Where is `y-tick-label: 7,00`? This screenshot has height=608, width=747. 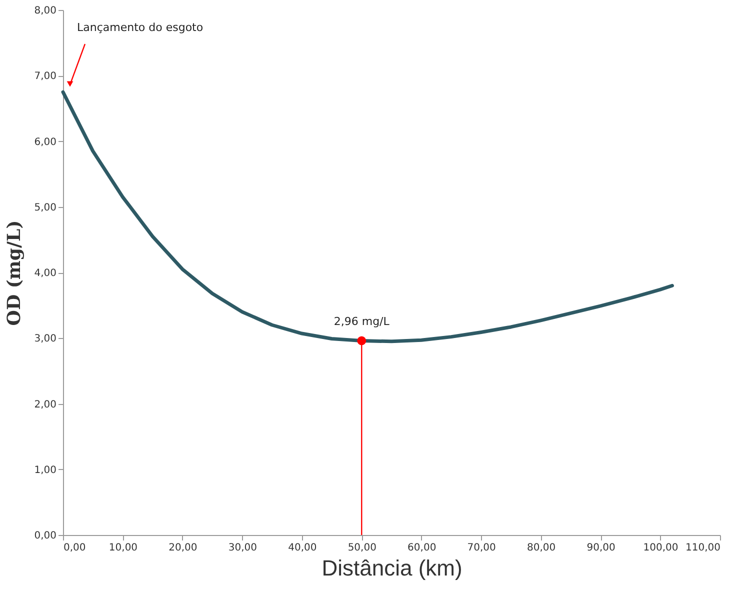 y-tick-label: 7,00 is located at coordinates (45, 76).